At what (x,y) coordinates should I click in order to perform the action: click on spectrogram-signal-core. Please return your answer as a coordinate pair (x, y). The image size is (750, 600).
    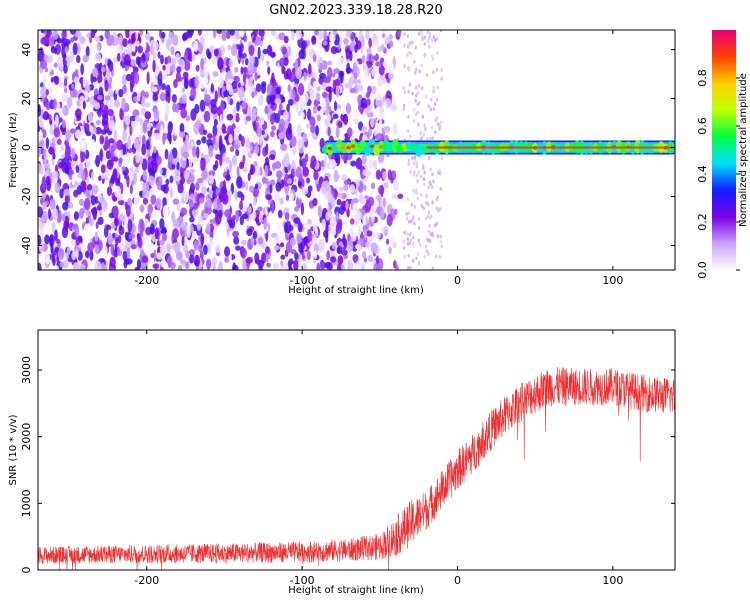
    Looking at the image, I should click on (550, 147).